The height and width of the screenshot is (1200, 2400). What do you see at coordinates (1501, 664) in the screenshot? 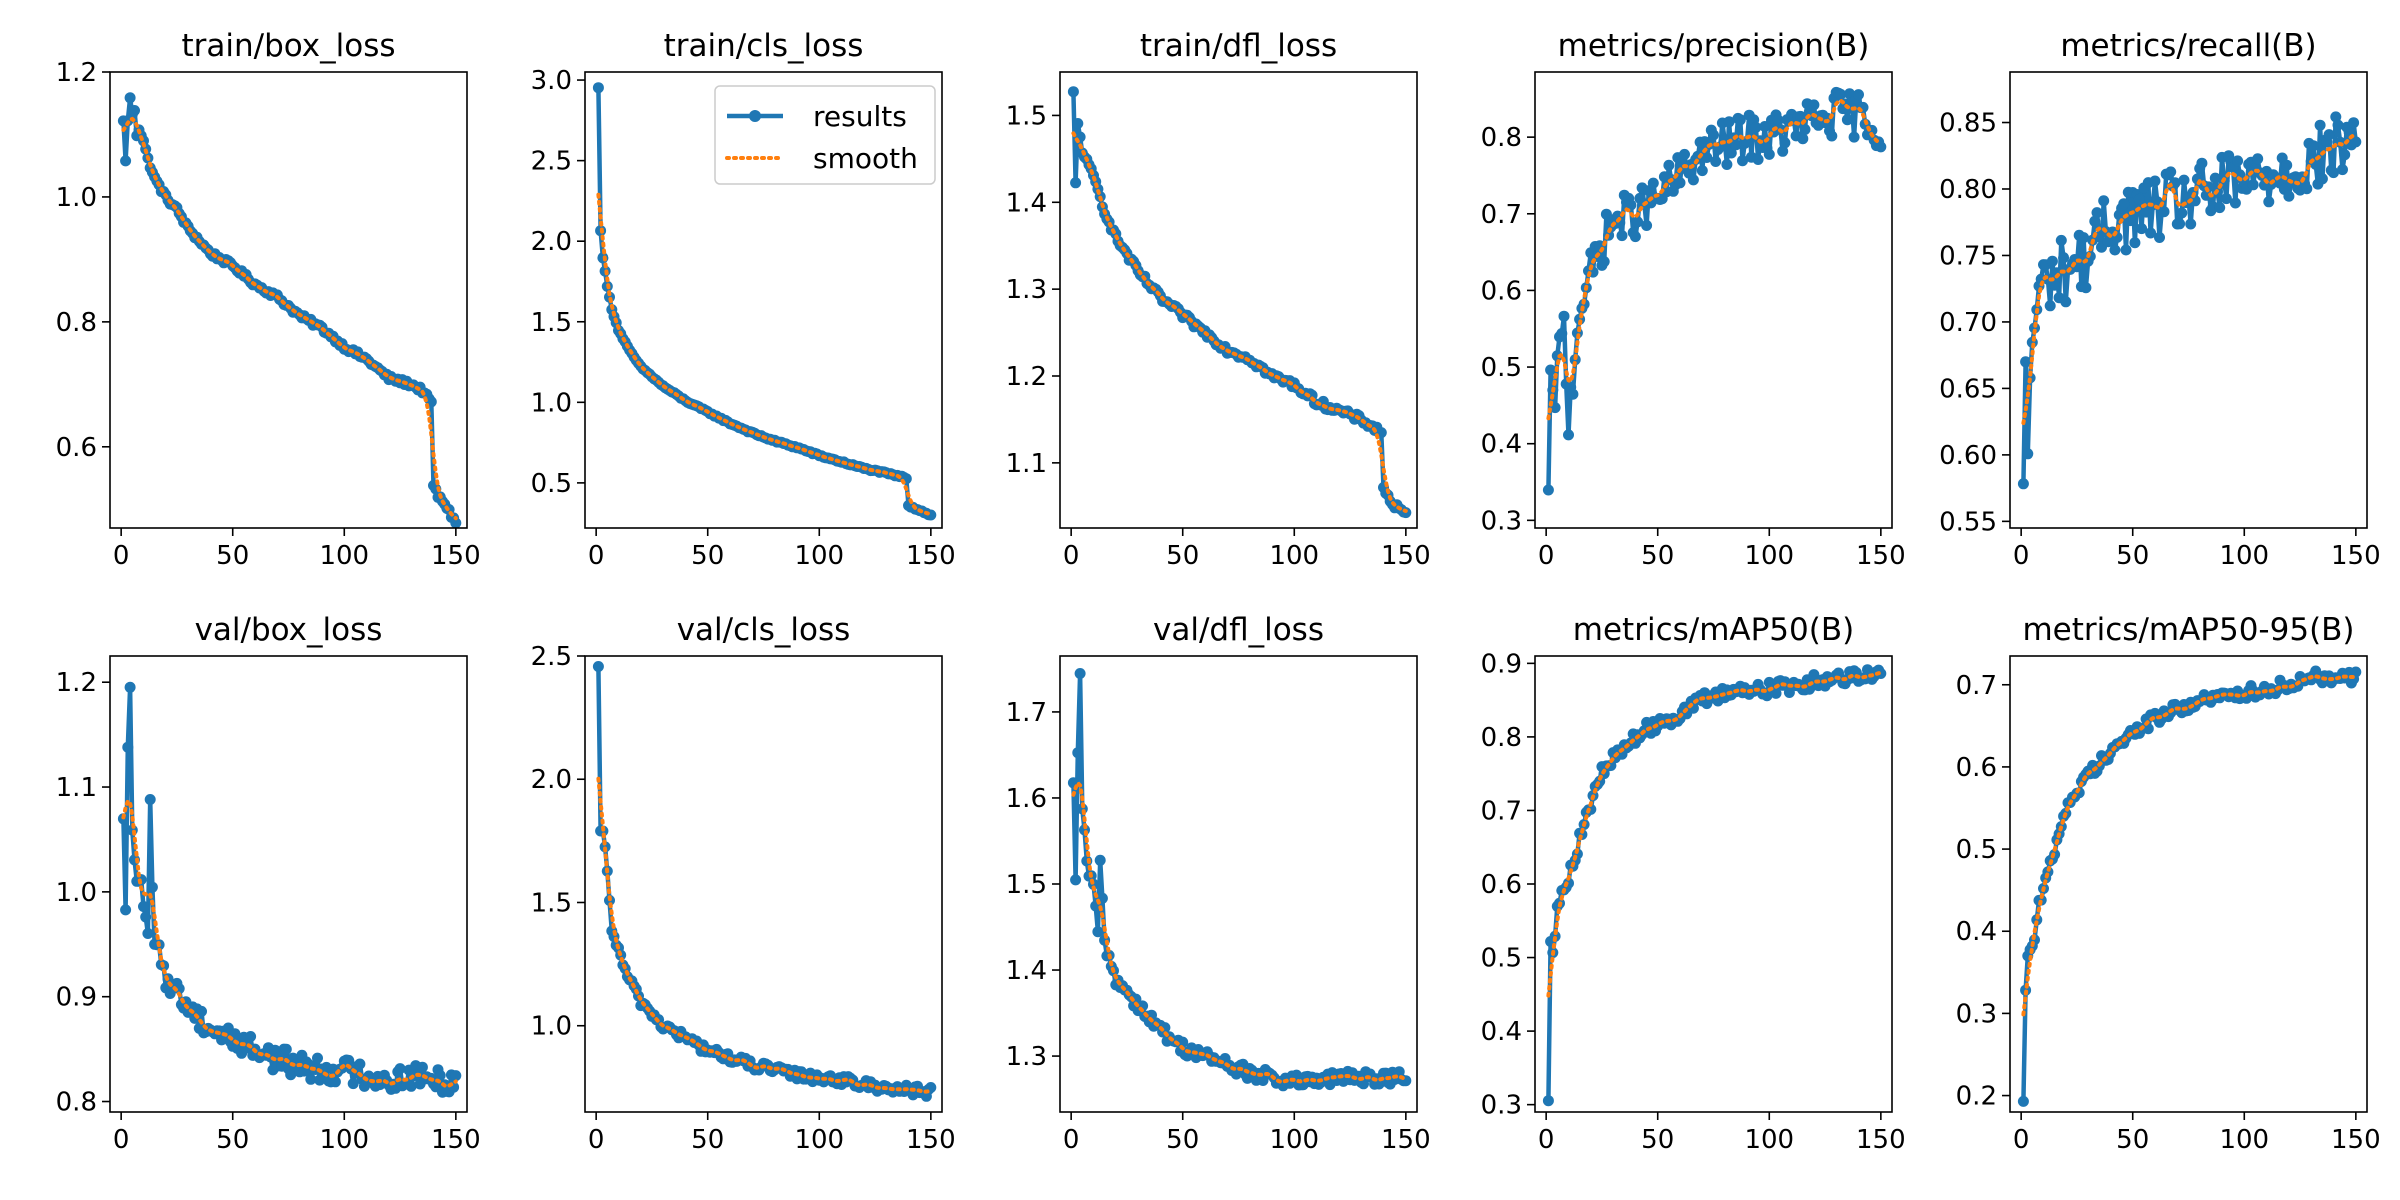
I see `y-tick-label: 0.9` at bounding box center [1501, 664].